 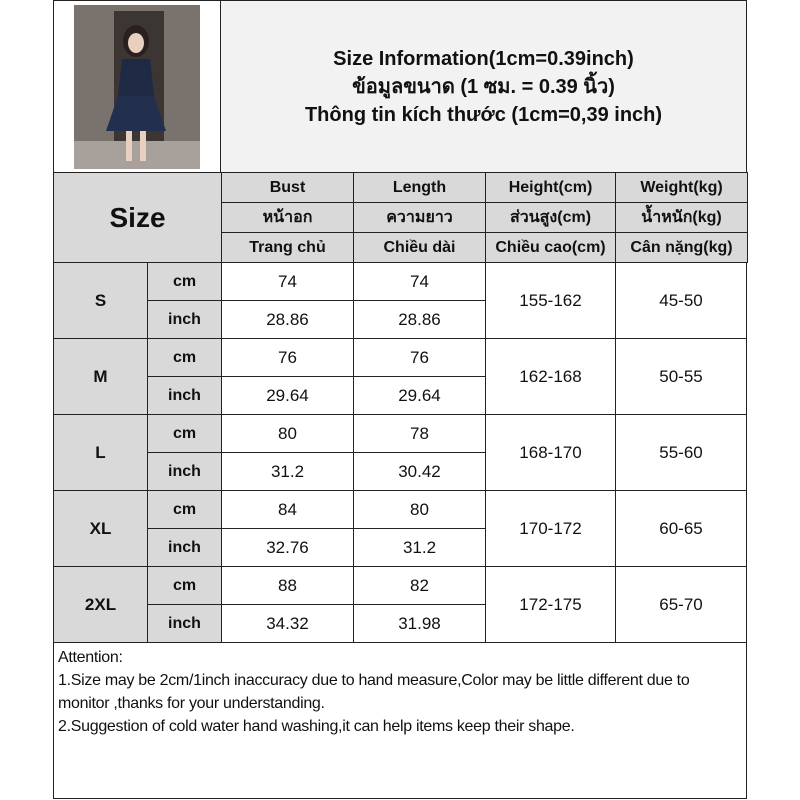 I want to click on bust-inch: 31.2, so click(x=287, y=471).